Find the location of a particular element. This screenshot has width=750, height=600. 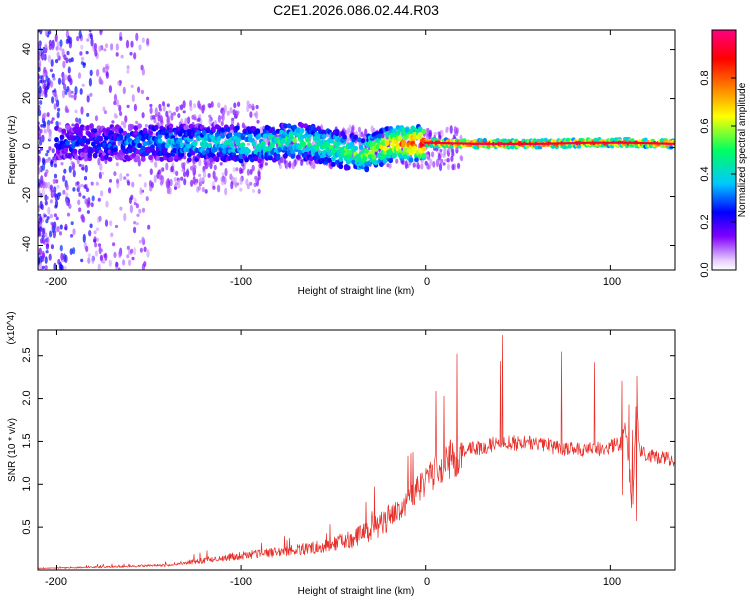

snr-y-tick-label: 2.5 is located at coordinates (27, 354).